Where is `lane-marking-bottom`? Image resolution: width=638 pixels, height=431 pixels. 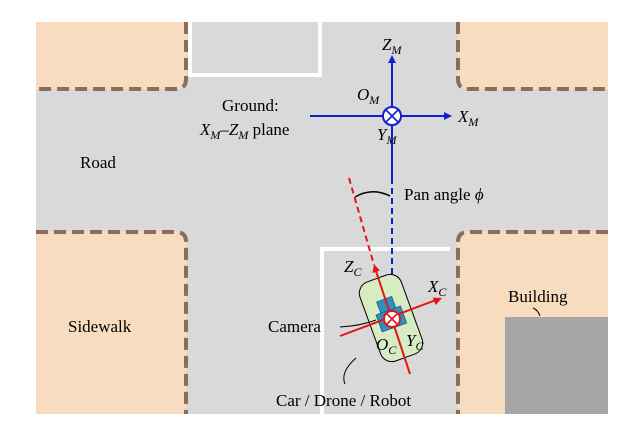
lane-marking-bottom is located at coordinates (385, 330).